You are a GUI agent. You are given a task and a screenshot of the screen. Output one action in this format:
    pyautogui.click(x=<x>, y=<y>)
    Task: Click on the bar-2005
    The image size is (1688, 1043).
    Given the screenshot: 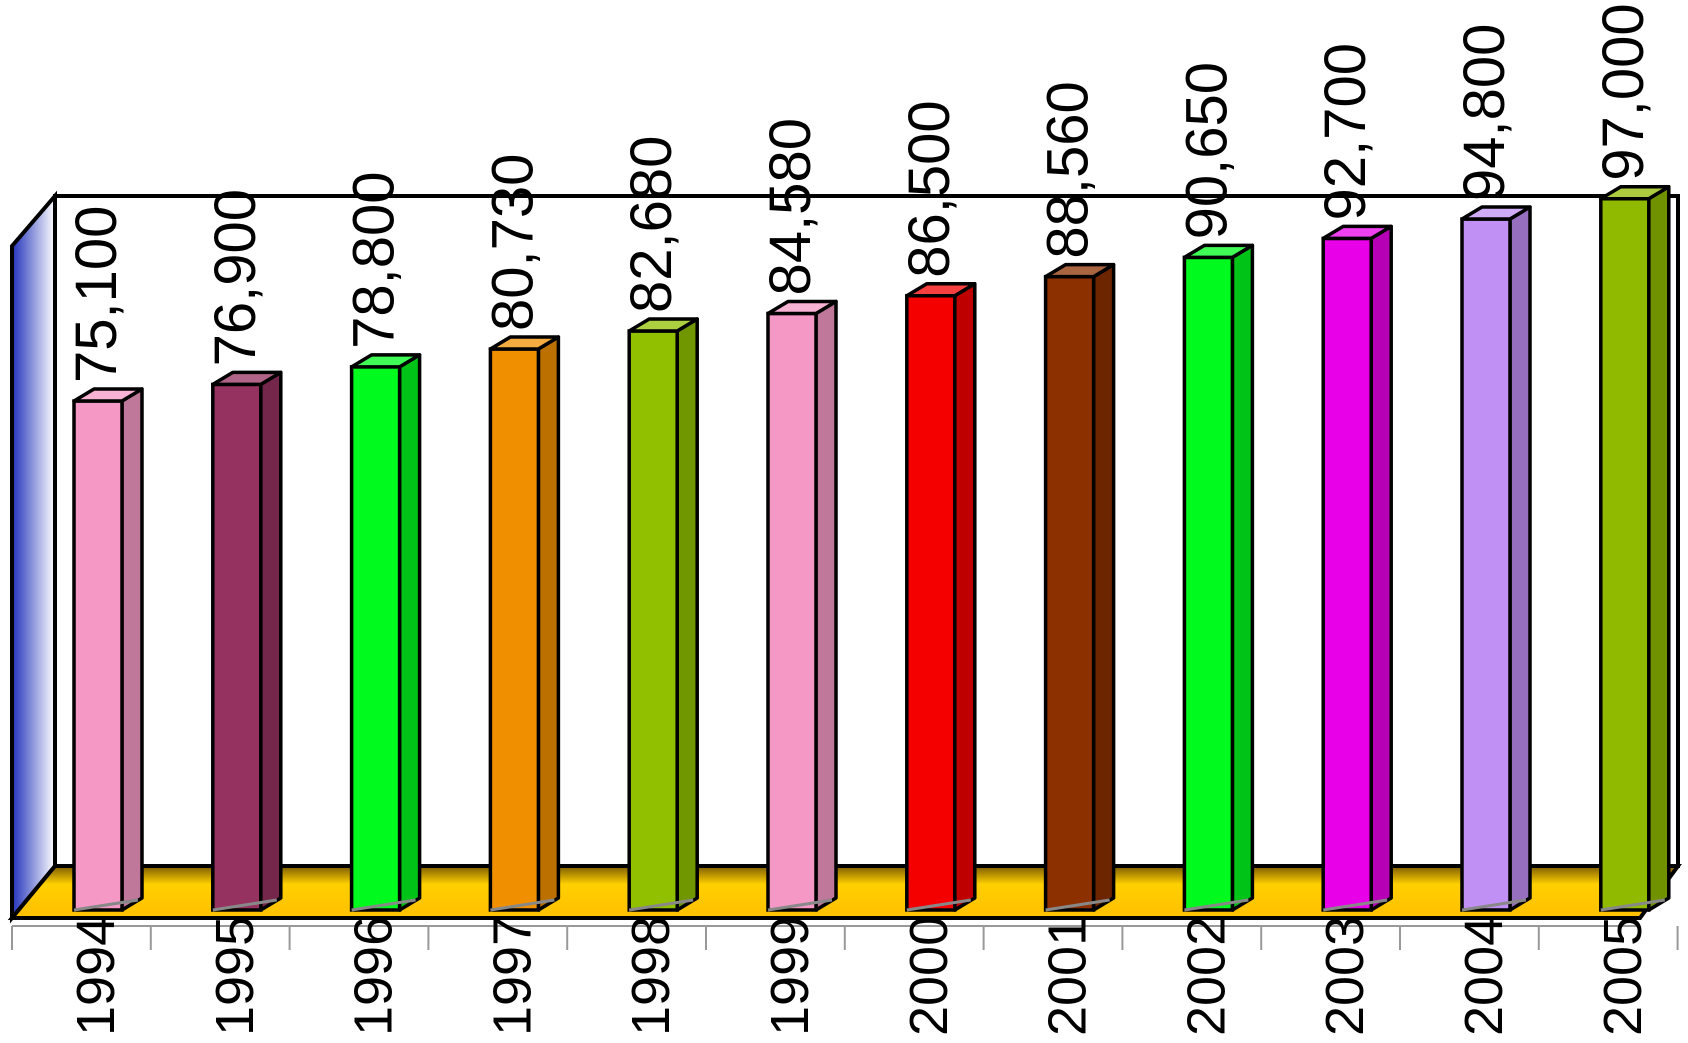 What is the action you would take?
    pyautogui.click(x=1635, y=548)
    